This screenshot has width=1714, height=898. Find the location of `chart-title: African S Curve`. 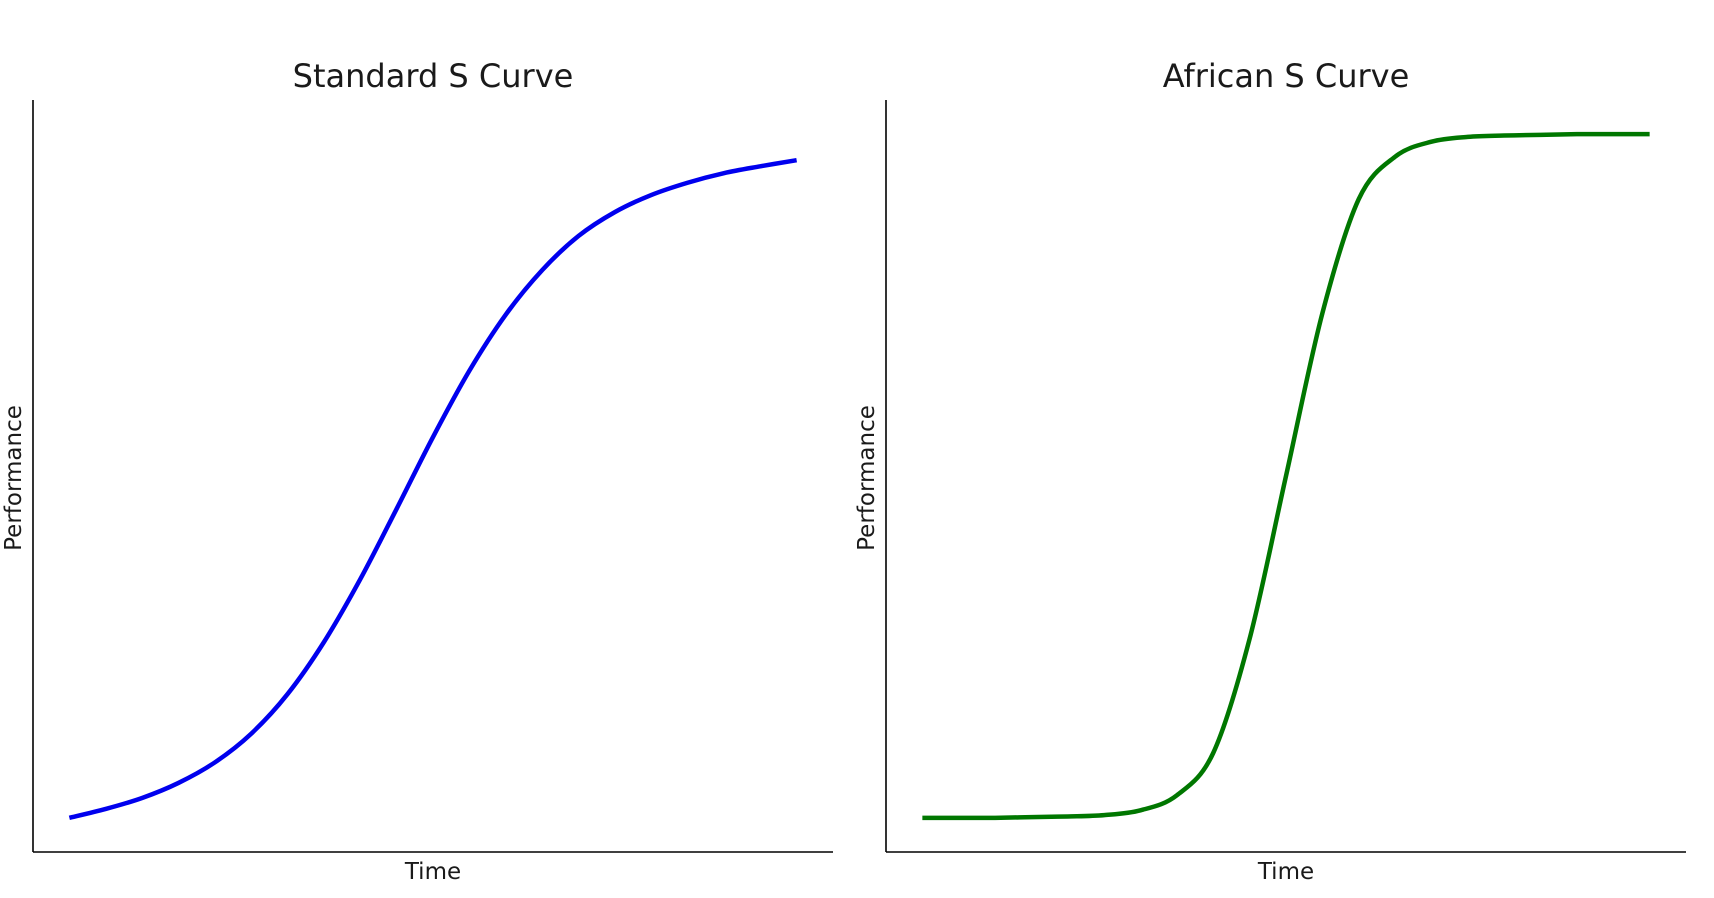

chart-title: African S Curve is located at coordinates (1286, 76).